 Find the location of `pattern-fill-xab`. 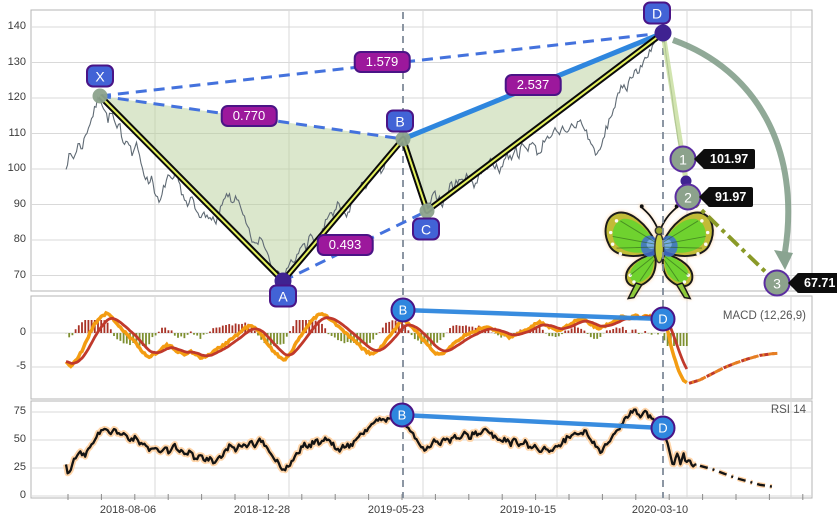

pattern-fill-xab is located at coordinates (251, 188).